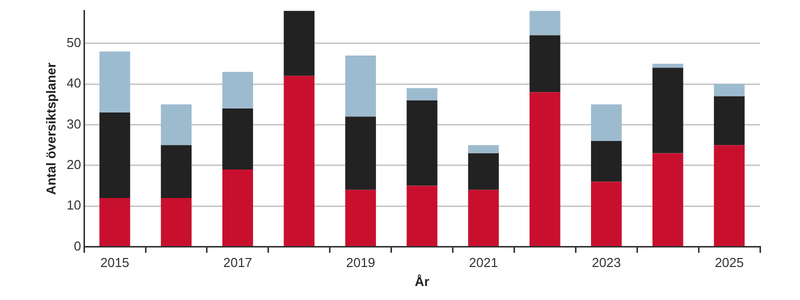 This screenshot has width=800, height=300. I want to click on y-tick-label: 10, so click(74, 205).